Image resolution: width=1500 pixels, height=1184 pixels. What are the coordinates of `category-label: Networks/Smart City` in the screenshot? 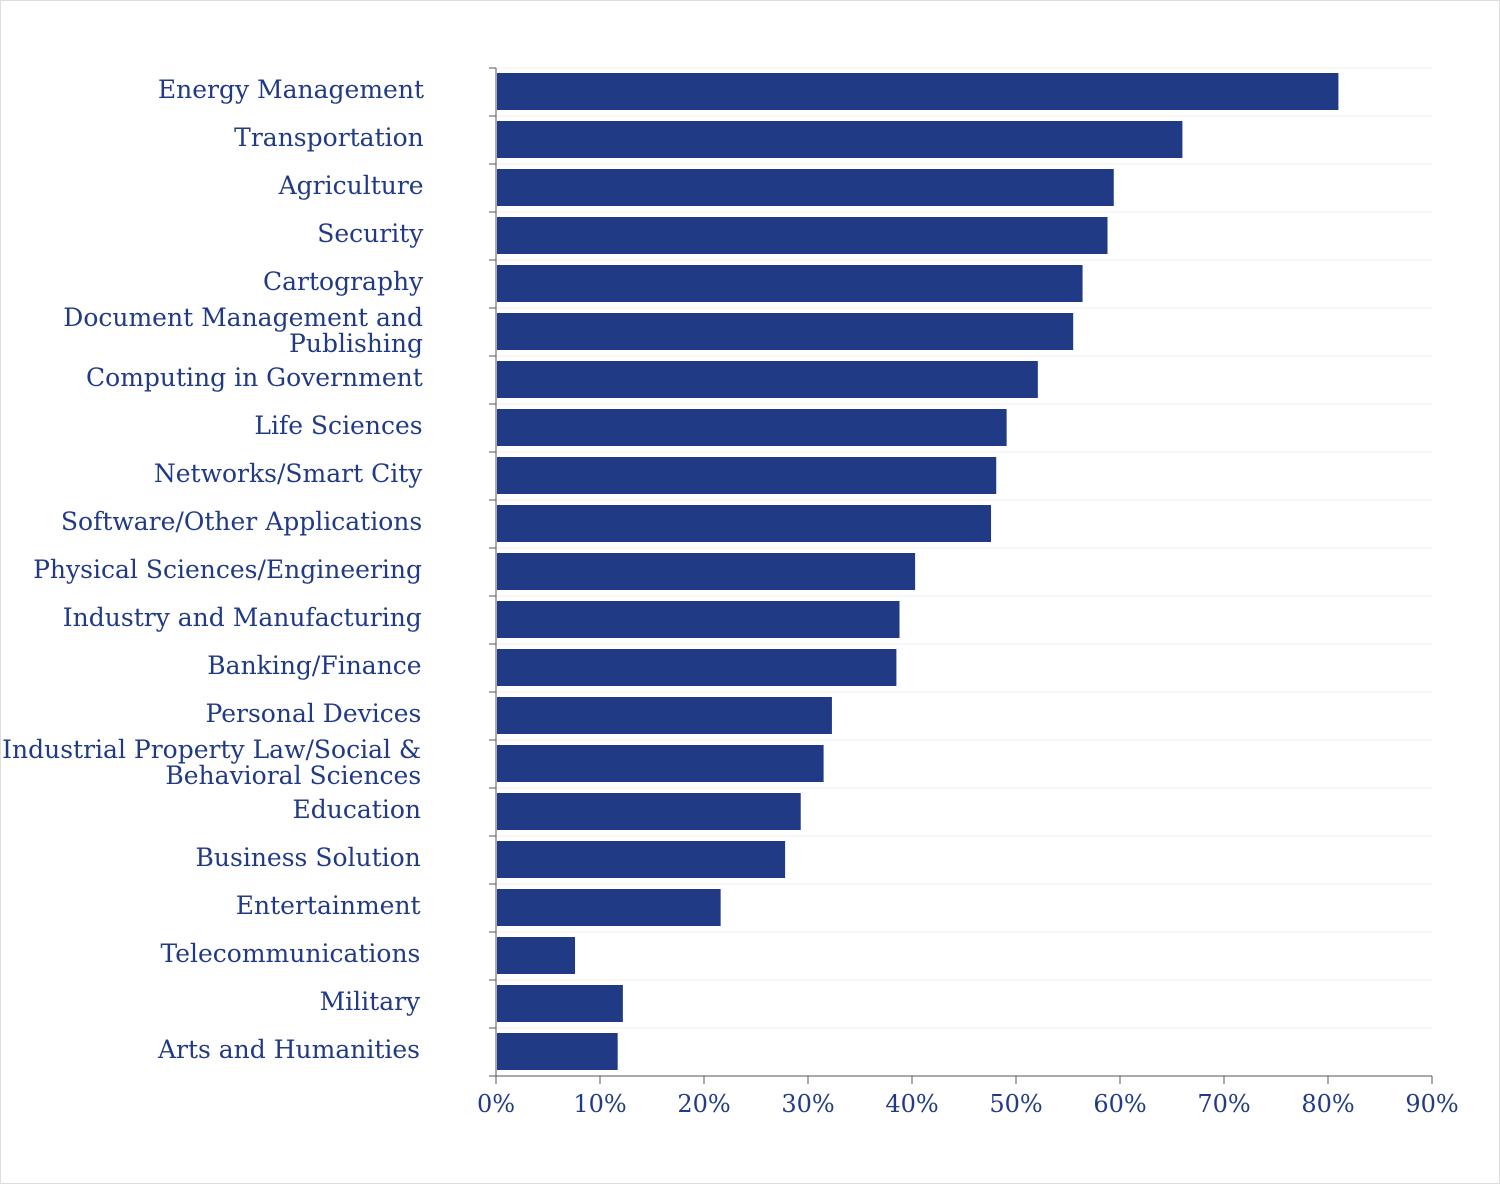 It's located at (288, 473).